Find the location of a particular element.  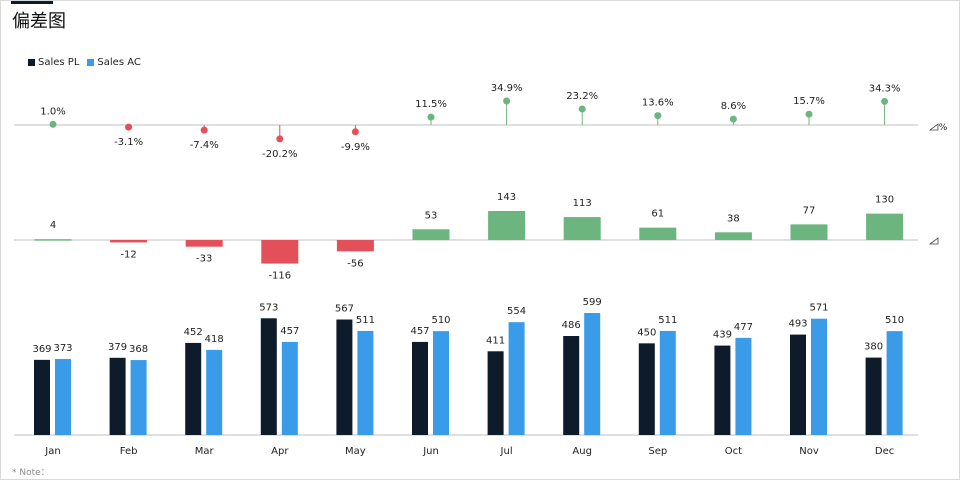

category-label: Dec is located at coordinates (884, 451).